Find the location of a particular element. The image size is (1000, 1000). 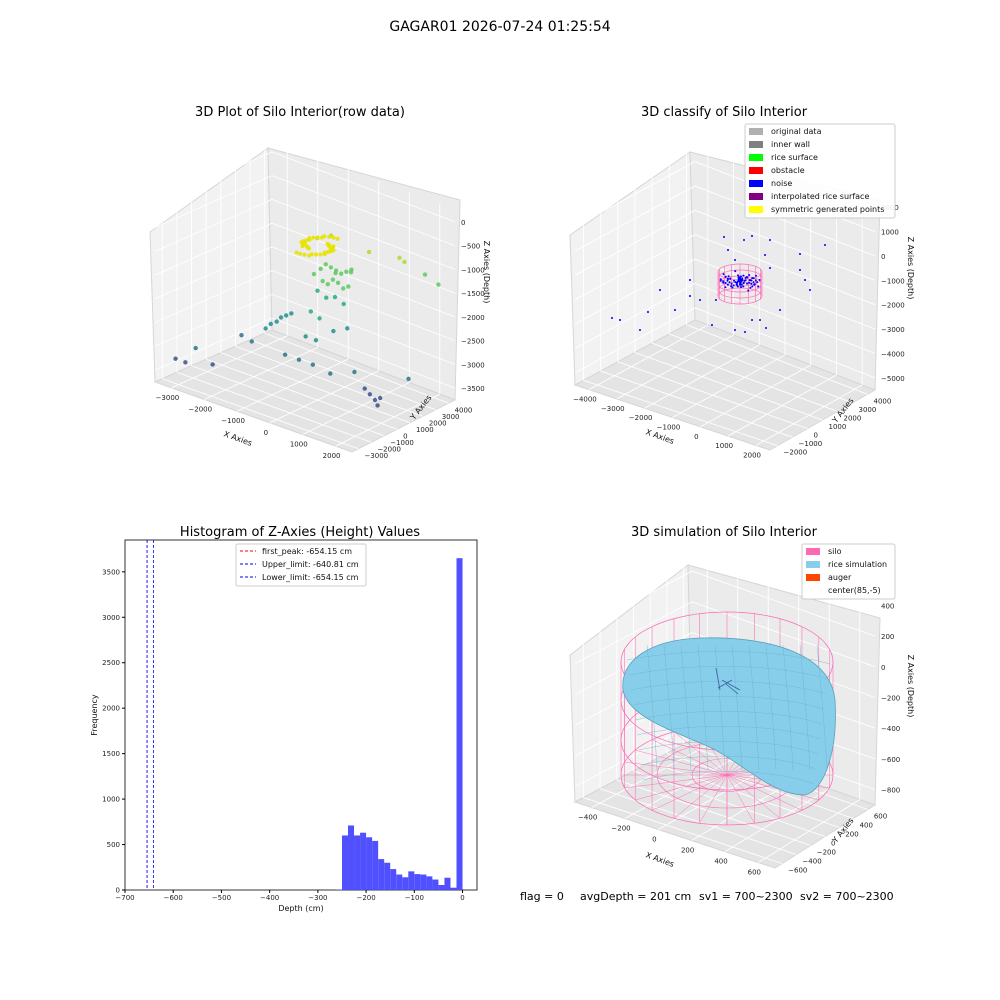

simulation-auger-blade is located at coordinates (731, 685).